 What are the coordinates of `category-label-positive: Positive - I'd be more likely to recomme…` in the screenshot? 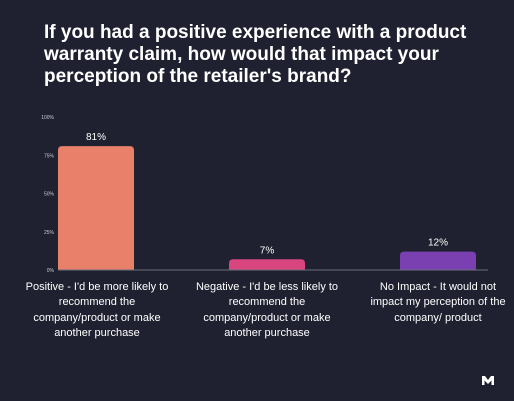 It's located at (97, 310).